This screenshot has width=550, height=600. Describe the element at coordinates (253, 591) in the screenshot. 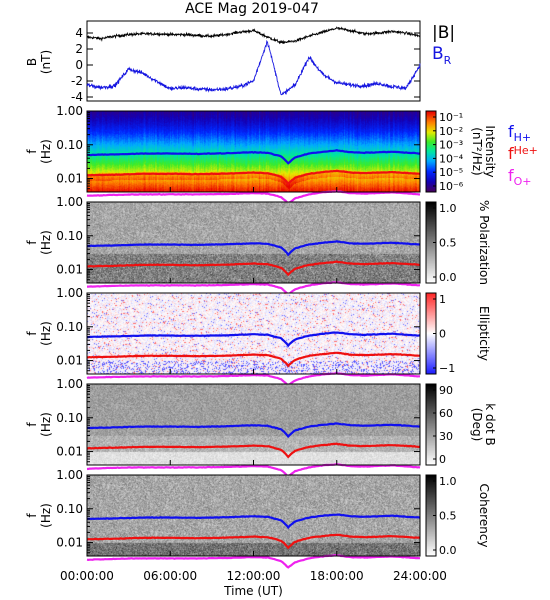

I see `x-axis-label: Time (UT)` at that location.